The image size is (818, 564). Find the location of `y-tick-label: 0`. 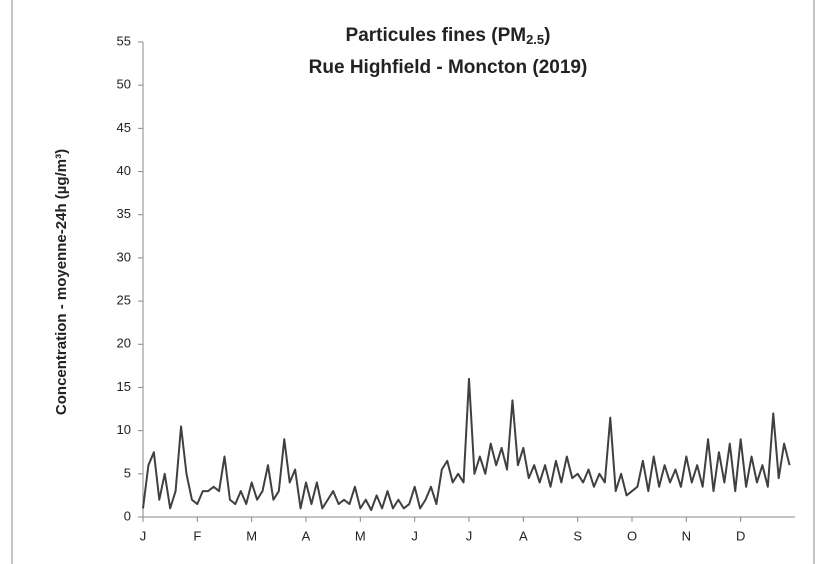

y-tick-label: 0 is located at coordinates (127, 515).